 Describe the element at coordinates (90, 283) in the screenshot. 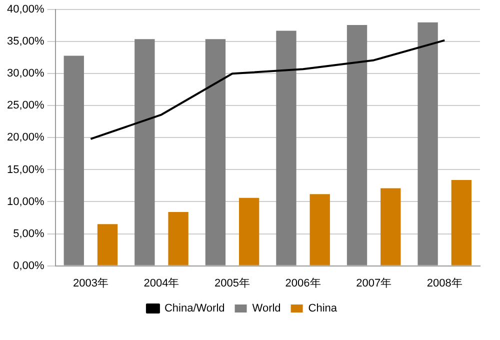

I see `x-tick-label: 2003年` at that location.